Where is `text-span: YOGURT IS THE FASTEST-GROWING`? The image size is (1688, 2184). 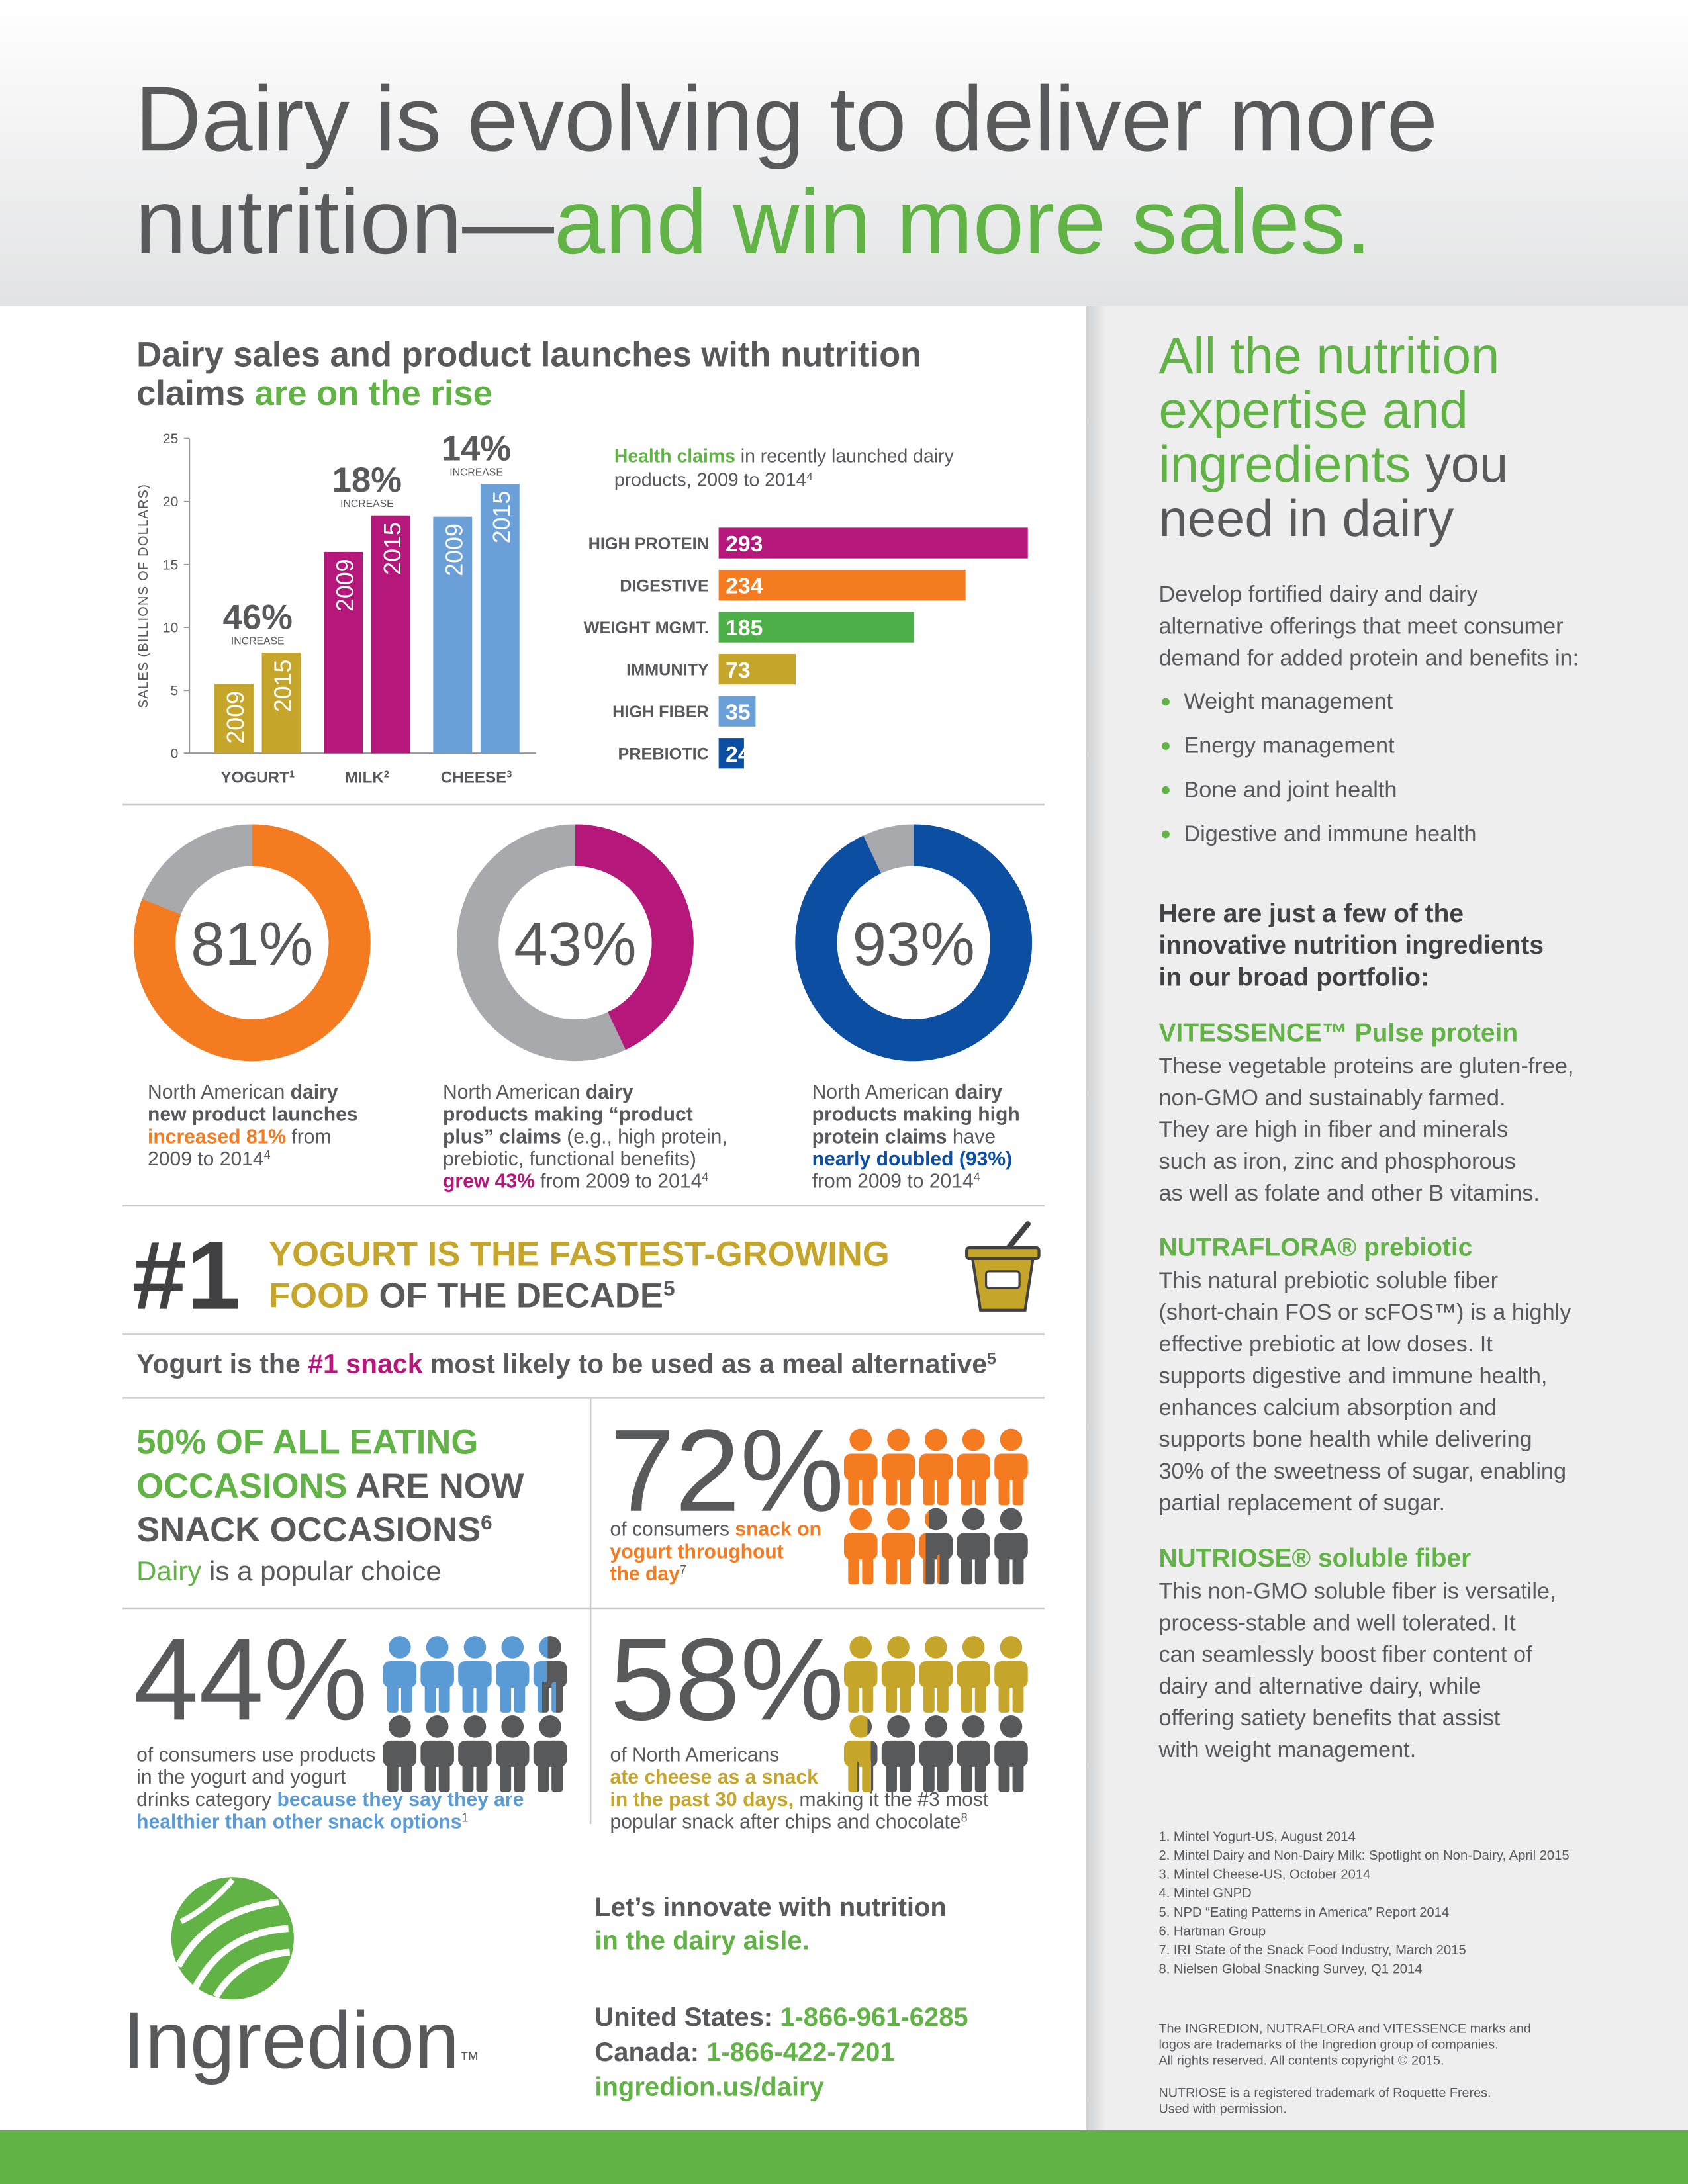 text-span: YOGURT IS THE FASTEST-GROWING is located at coordinates (579, 1253).